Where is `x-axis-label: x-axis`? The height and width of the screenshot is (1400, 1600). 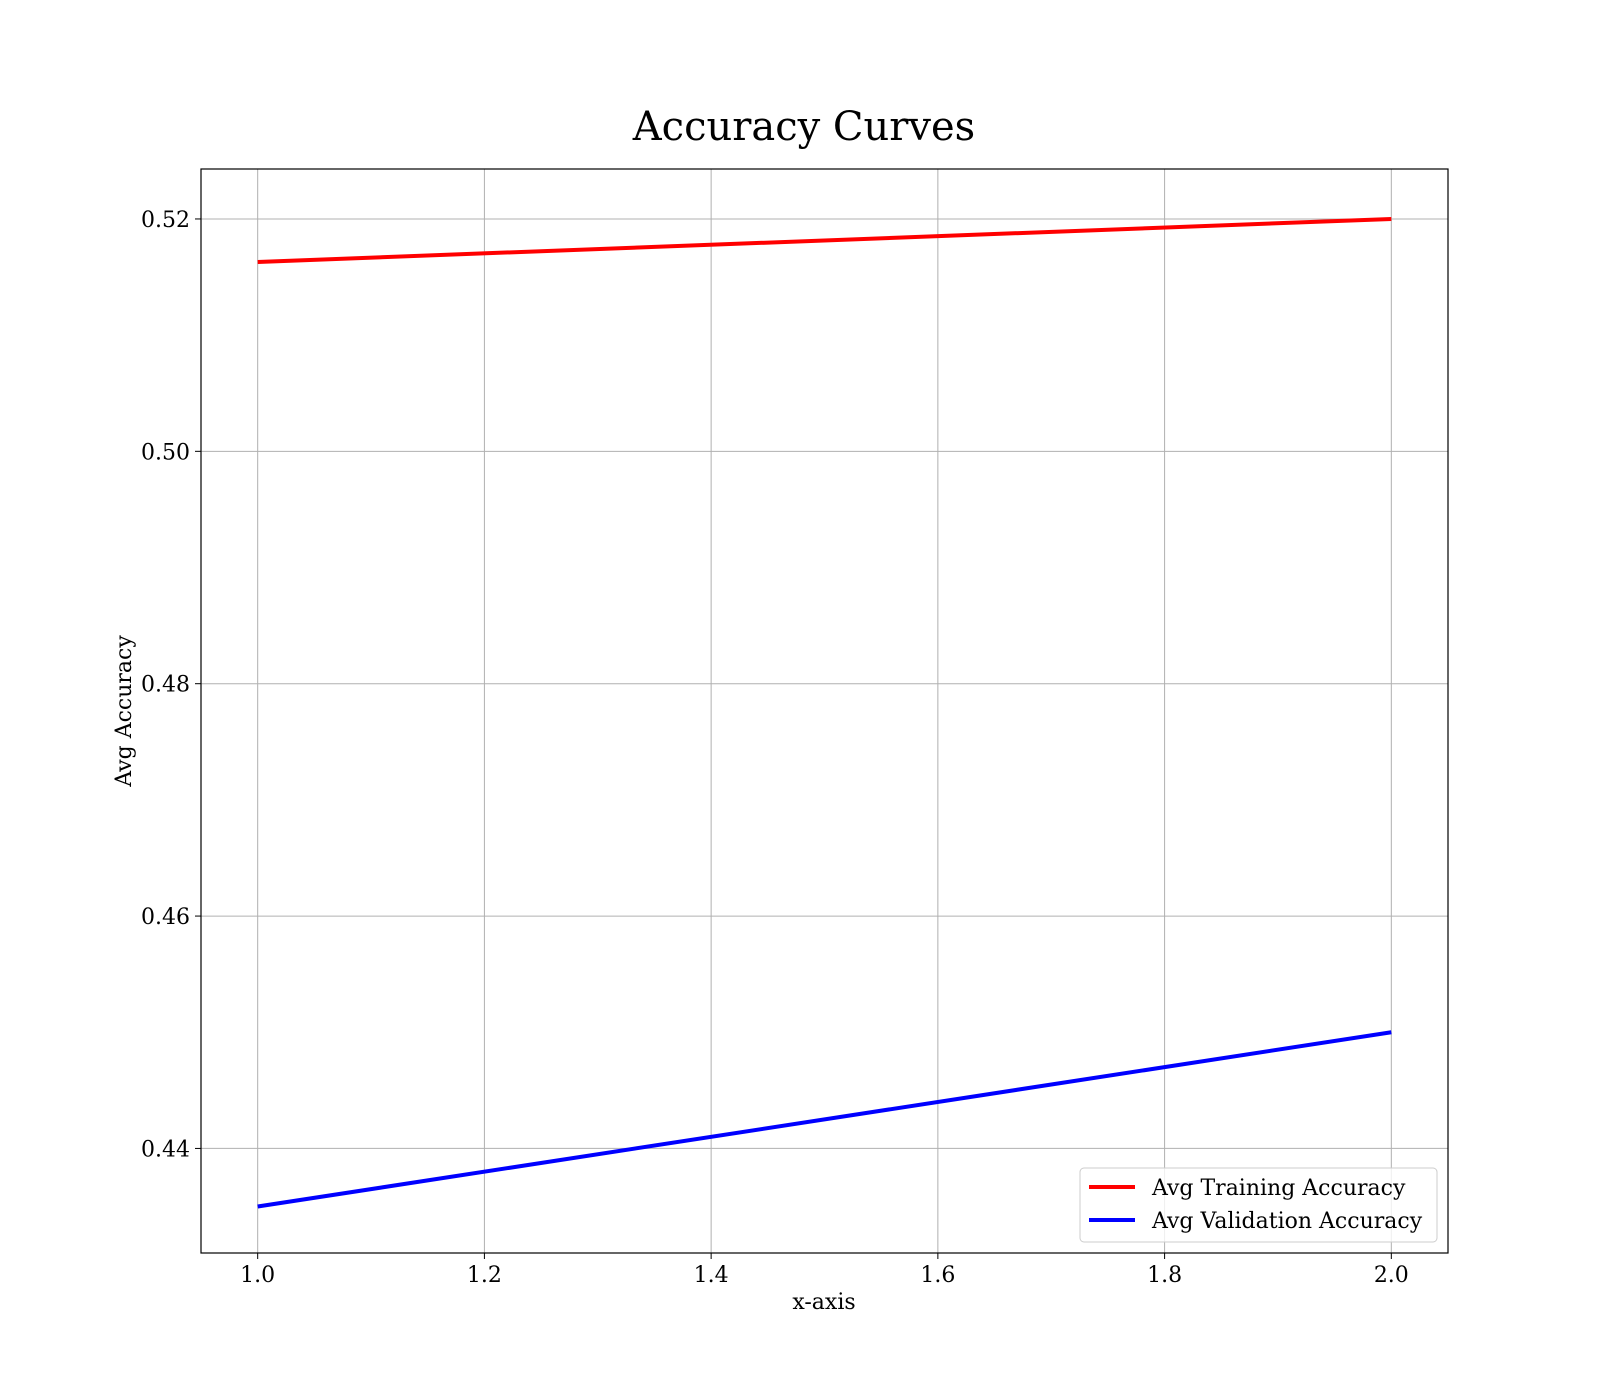
x-axis-label: x-axis is located at coordinates (823, 1302).